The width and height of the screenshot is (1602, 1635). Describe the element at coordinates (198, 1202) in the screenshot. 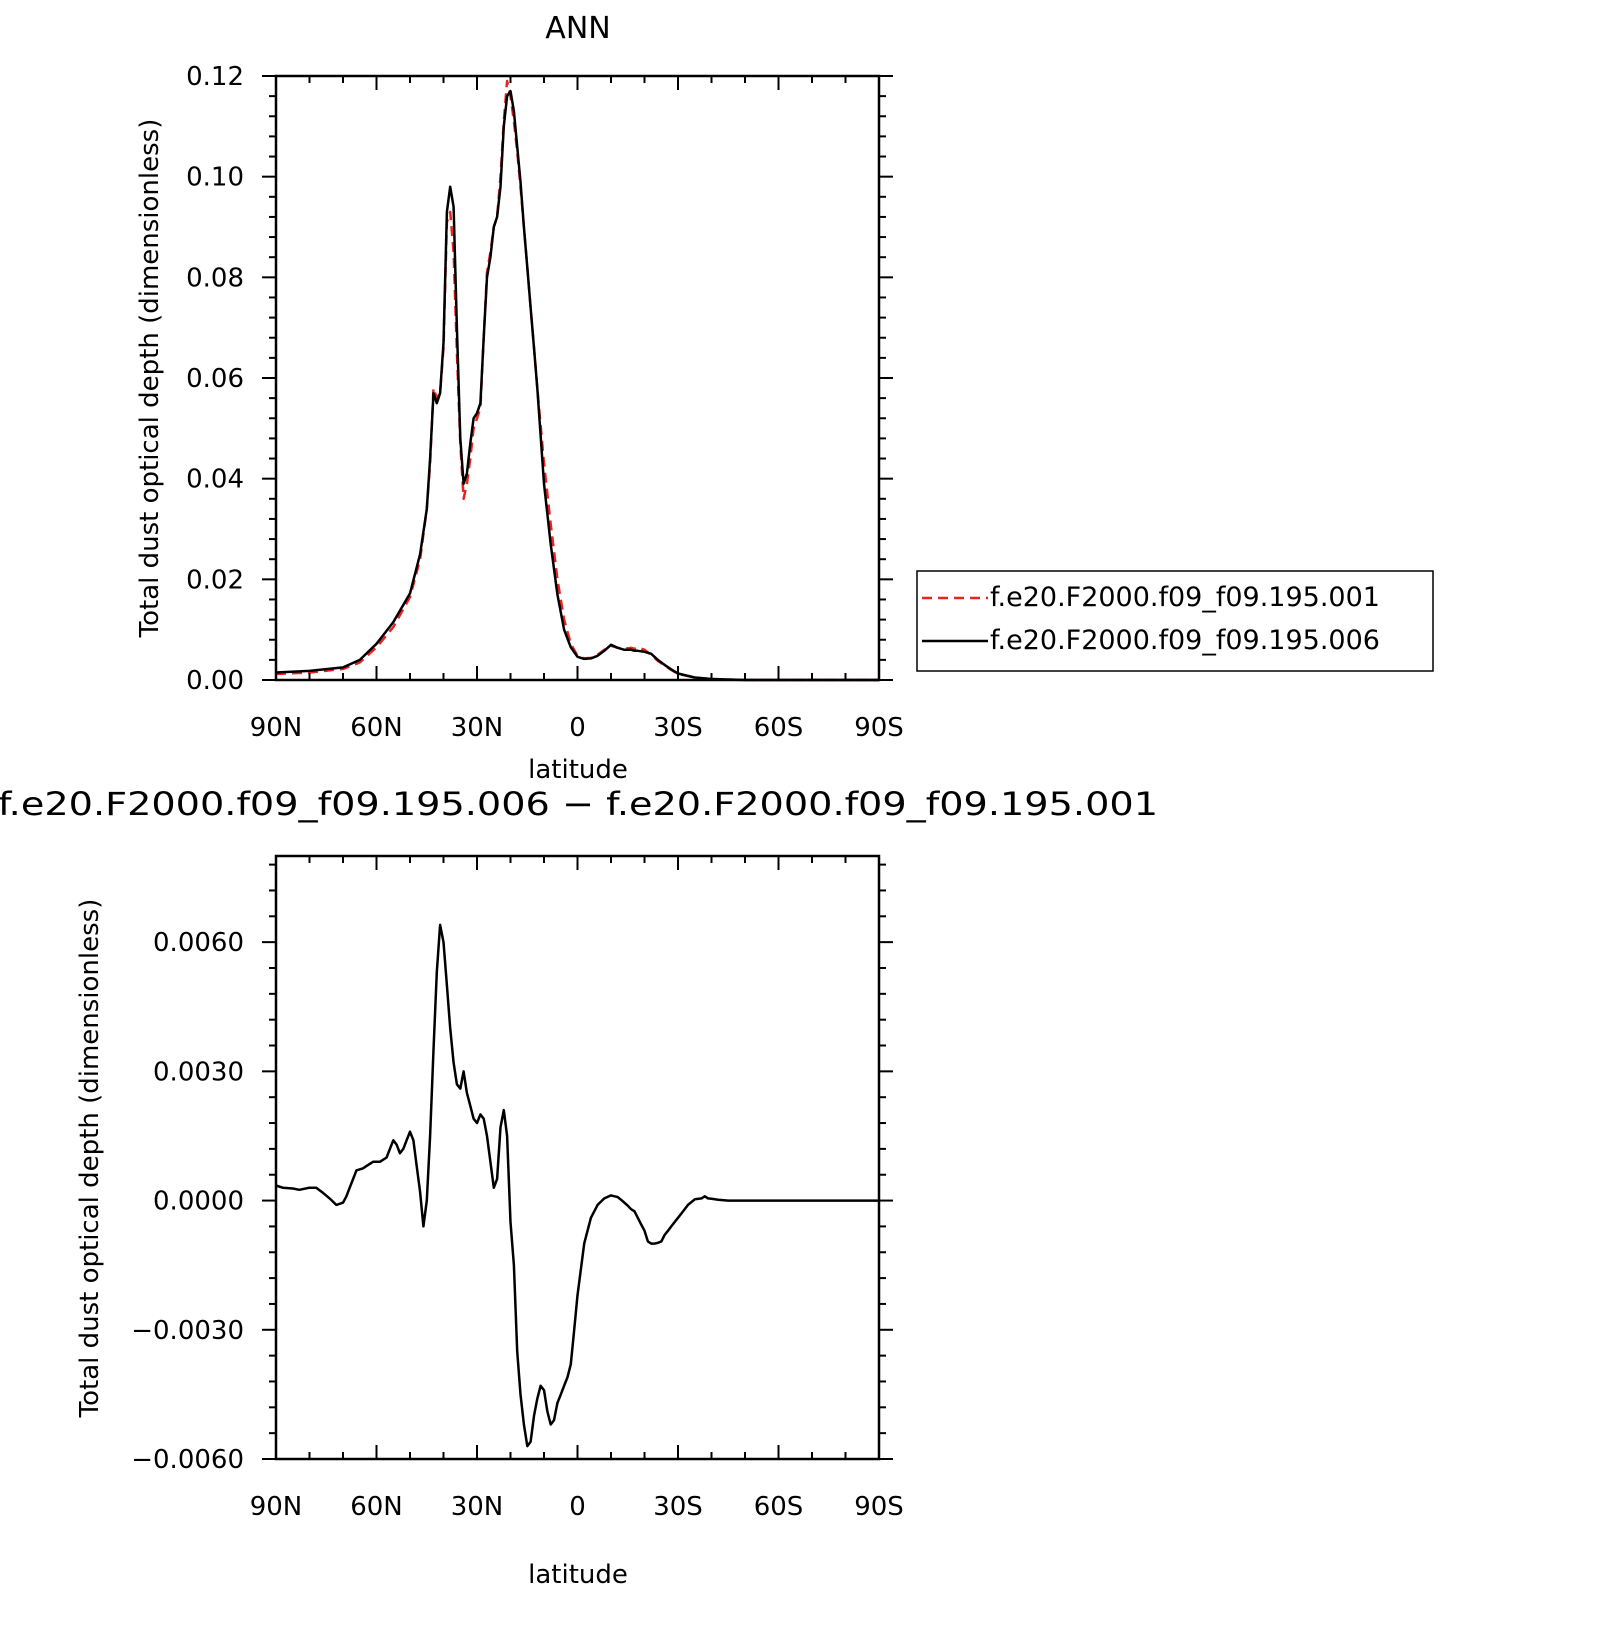

I see `bottom-y-tick-label: 0.0000` at that location.